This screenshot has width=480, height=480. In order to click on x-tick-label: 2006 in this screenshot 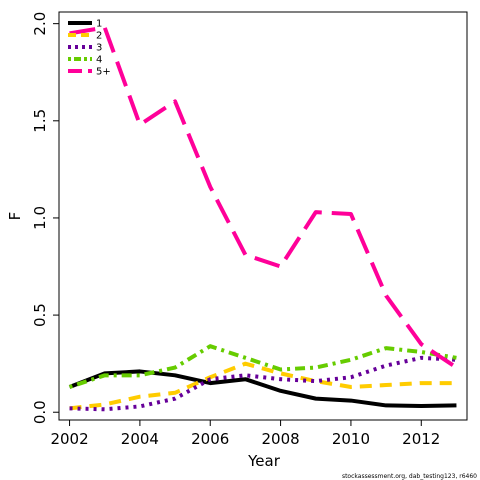, I will do `click(210, 439)`.